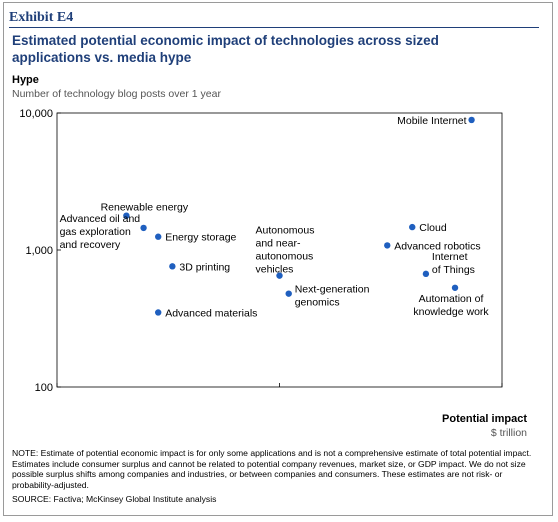 This screenshot has height=522, width=558. I want to click on data-label: 3D printing, so click(204, 267).